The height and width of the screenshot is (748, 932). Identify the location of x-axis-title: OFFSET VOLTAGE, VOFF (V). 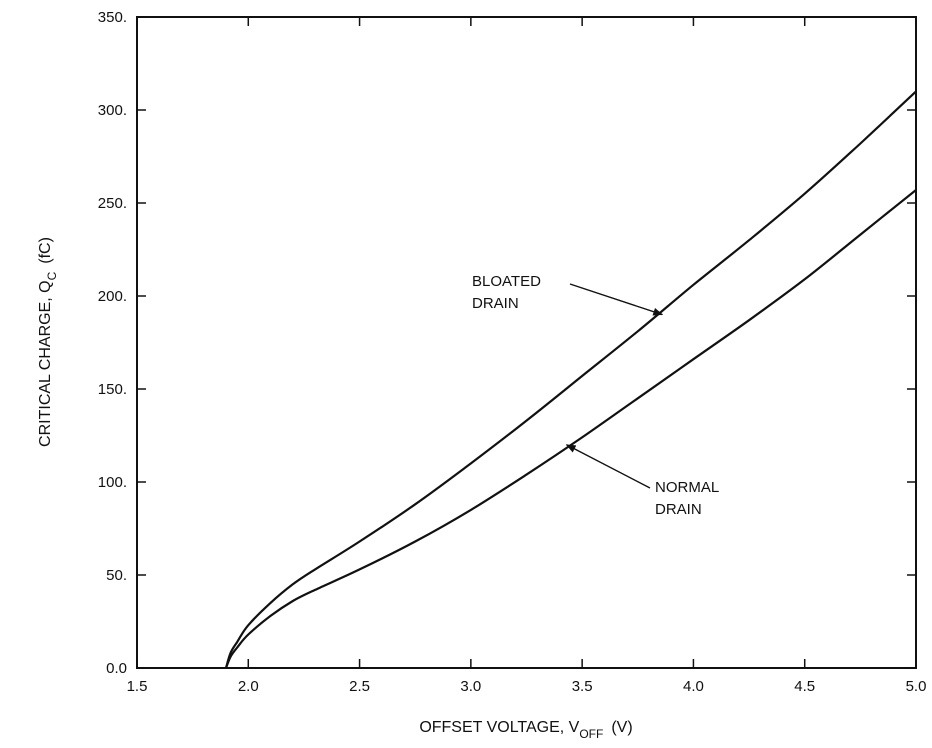
(525, 730).